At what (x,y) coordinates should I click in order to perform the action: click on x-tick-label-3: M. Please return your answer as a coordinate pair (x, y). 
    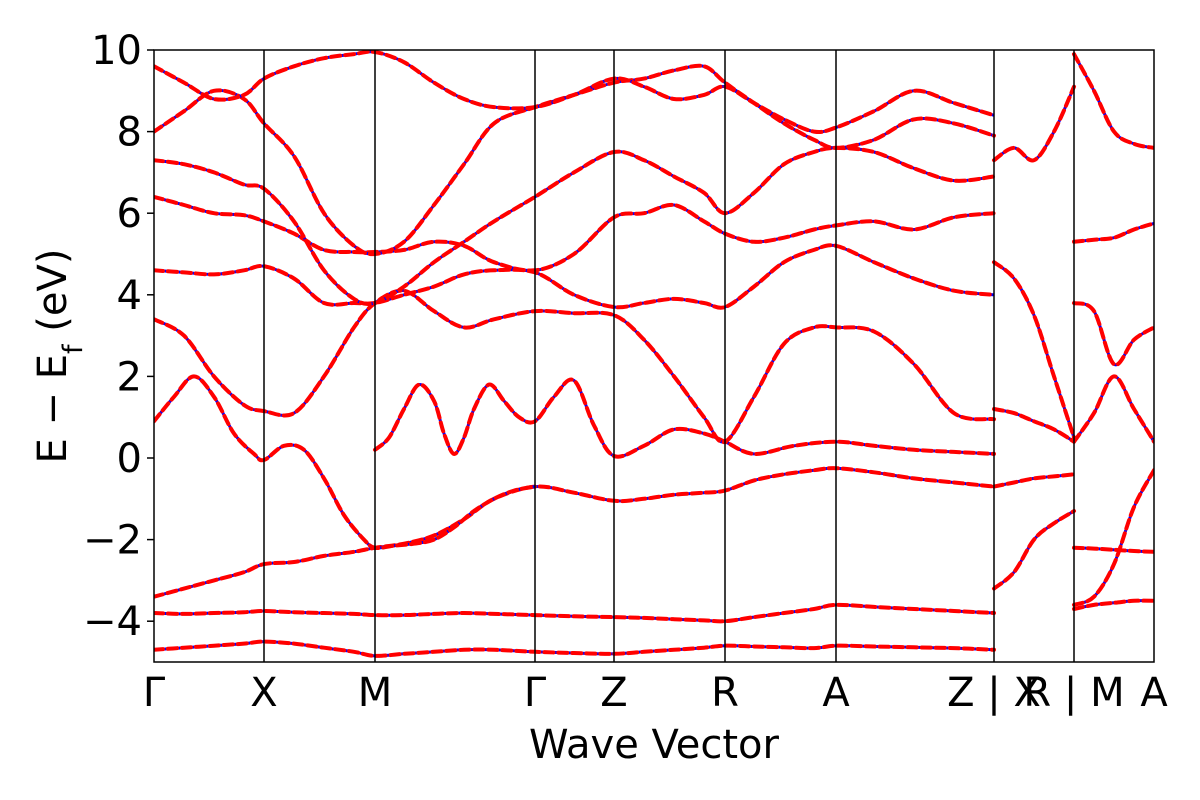
    Looking at the image, I should click on (375, 693).